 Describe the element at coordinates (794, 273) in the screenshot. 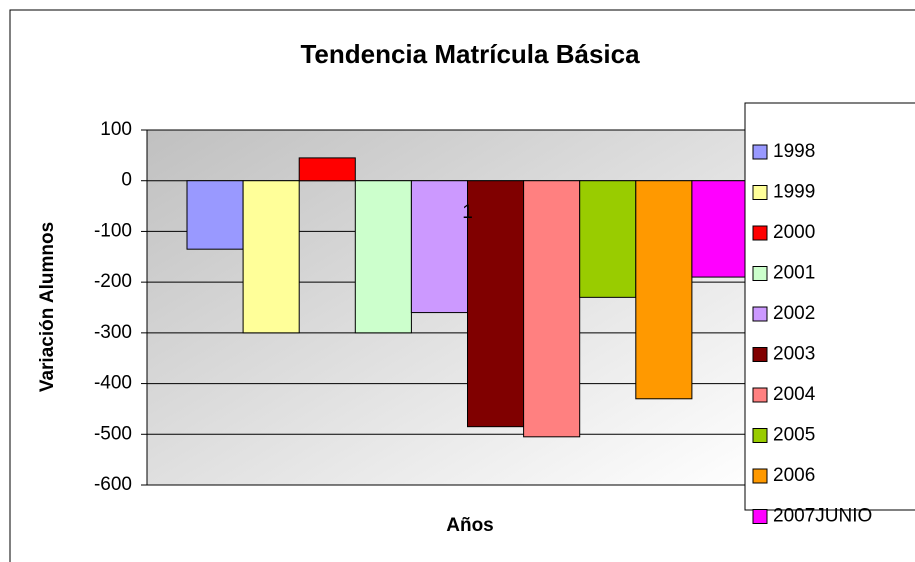

I see `legend-label: 2001` at that location.